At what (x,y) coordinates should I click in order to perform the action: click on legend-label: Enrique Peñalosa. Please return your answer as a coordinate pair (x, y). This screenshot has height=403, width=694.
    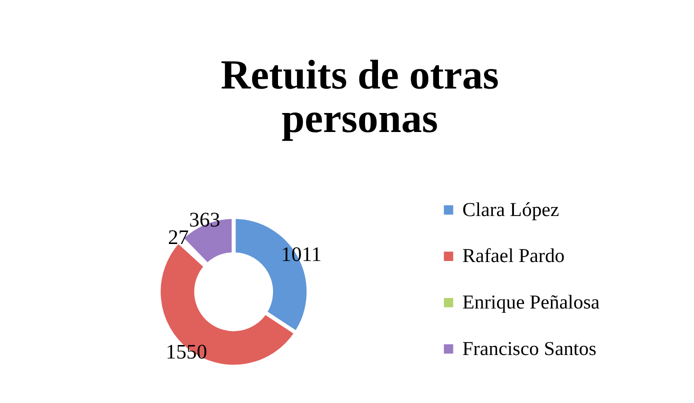
    Looking at the image, I should click on (531, 303).